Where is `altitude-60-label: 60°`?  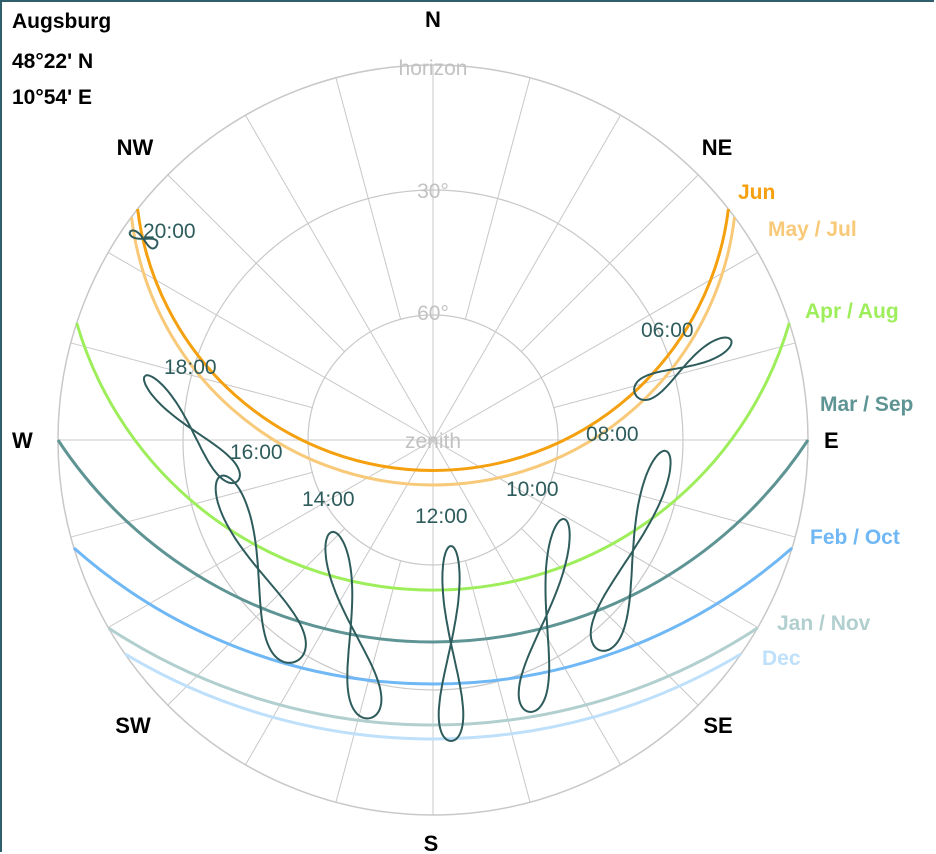 altitude-60-label: 60° is located at coordinates (433, 313).